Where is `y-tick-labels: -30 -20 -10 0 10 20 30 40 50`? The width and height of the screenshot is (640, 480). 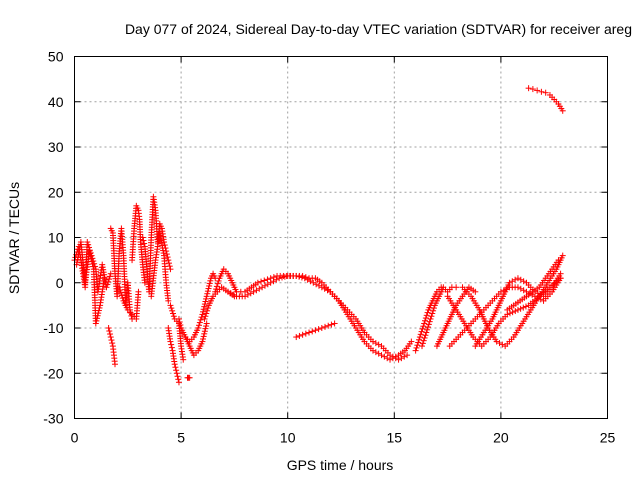 y-tick-labels: -30 -20 -10 0 10 20 30 40 50 is located at coordinates (53, 238).